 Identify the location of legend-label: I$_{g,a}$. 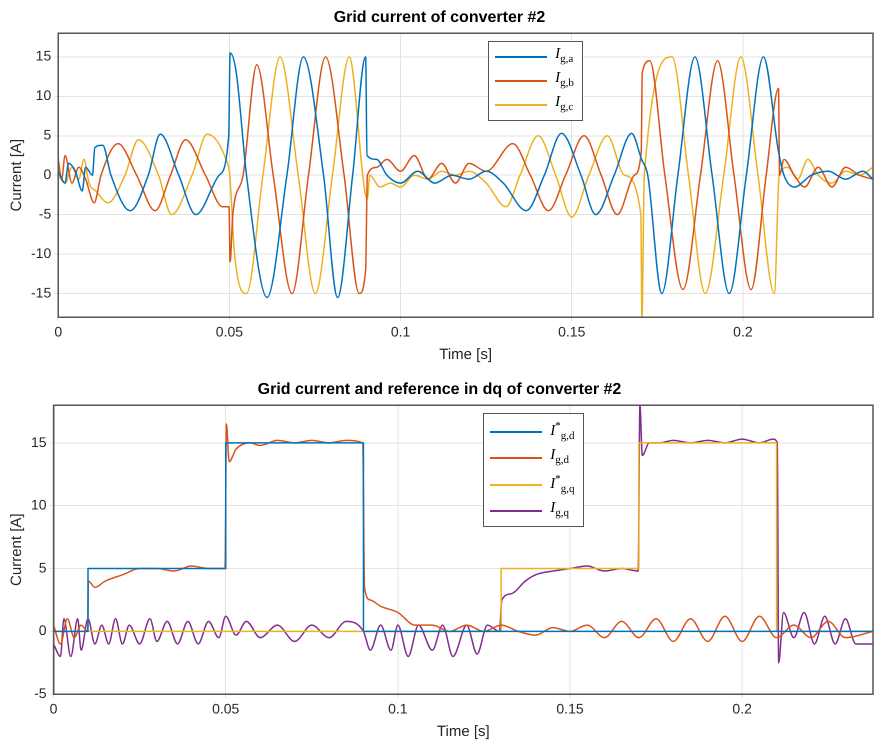
(564, 56).